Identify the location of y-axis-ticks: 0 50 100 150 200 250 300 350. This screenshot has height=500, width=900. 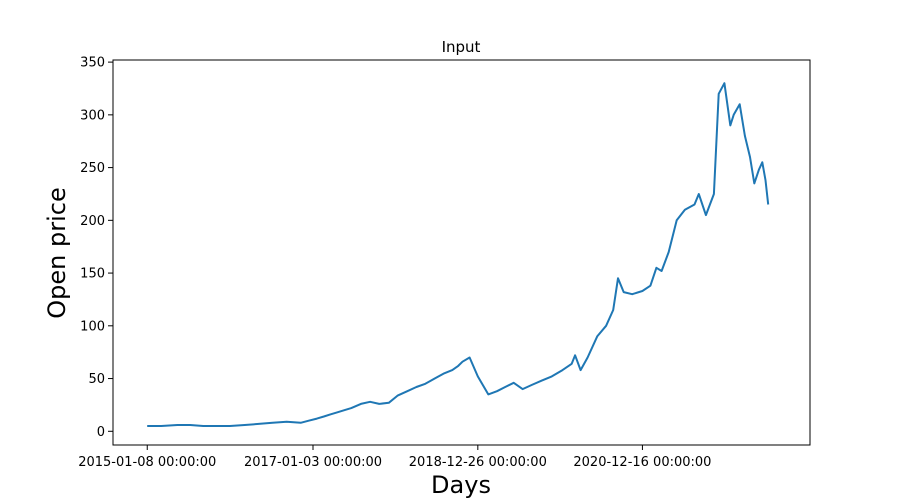
(96, 248).